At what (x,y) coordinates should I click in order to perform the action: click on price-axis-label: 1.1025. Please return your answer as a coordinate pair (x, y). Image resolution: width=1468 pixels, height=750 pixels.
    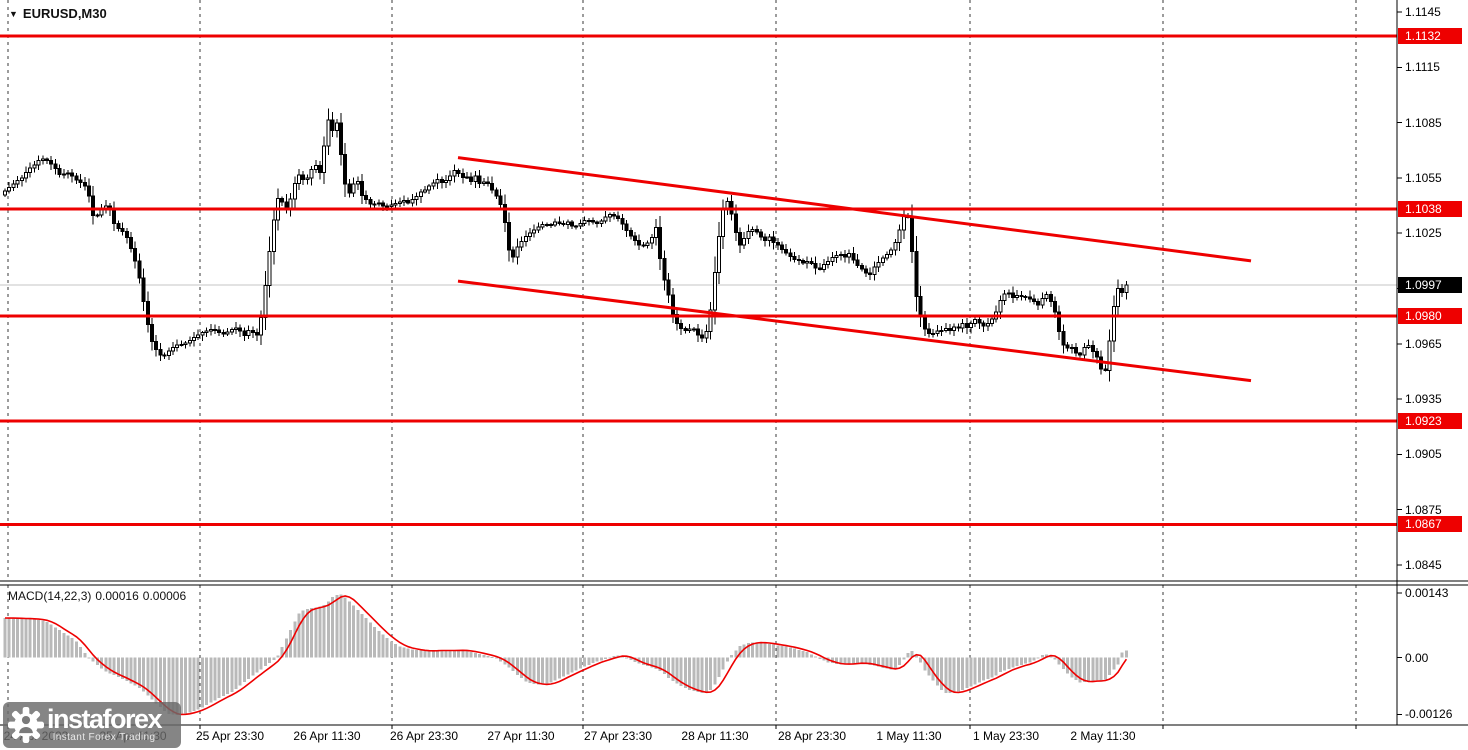
    Looking at the image, I should click on (1423, 233).